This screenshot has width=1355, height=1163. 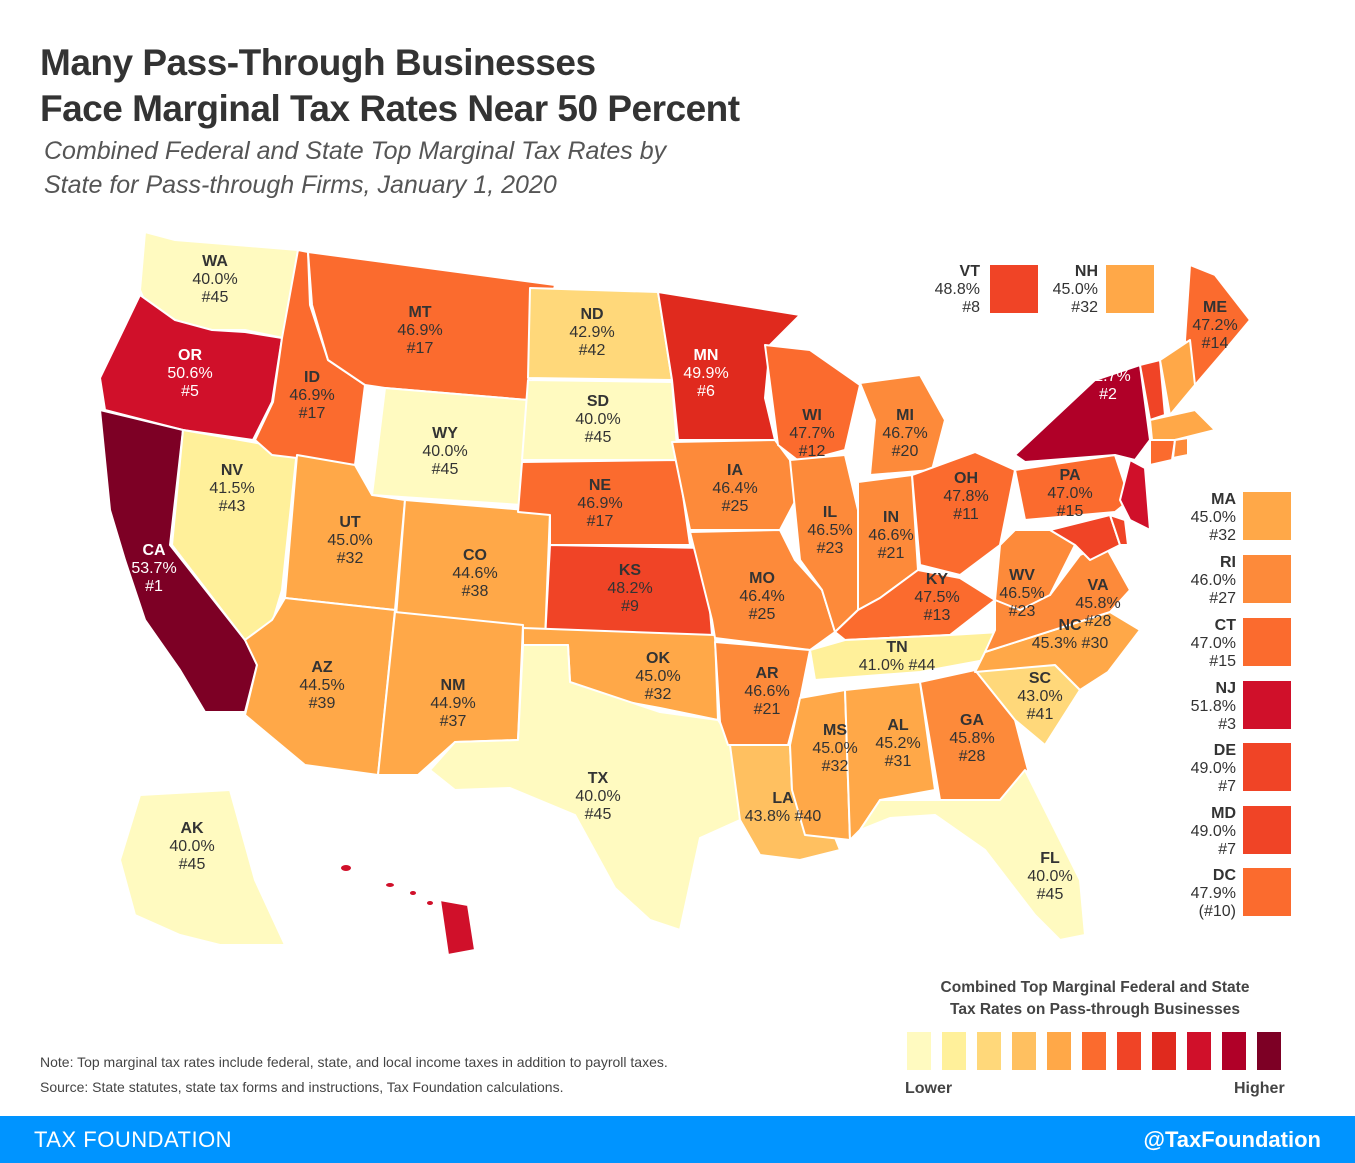 What do you see at coordinates (1180, 448) in the screenshot?
I see `state-shape-ri` at bounding box center [1180, 448].